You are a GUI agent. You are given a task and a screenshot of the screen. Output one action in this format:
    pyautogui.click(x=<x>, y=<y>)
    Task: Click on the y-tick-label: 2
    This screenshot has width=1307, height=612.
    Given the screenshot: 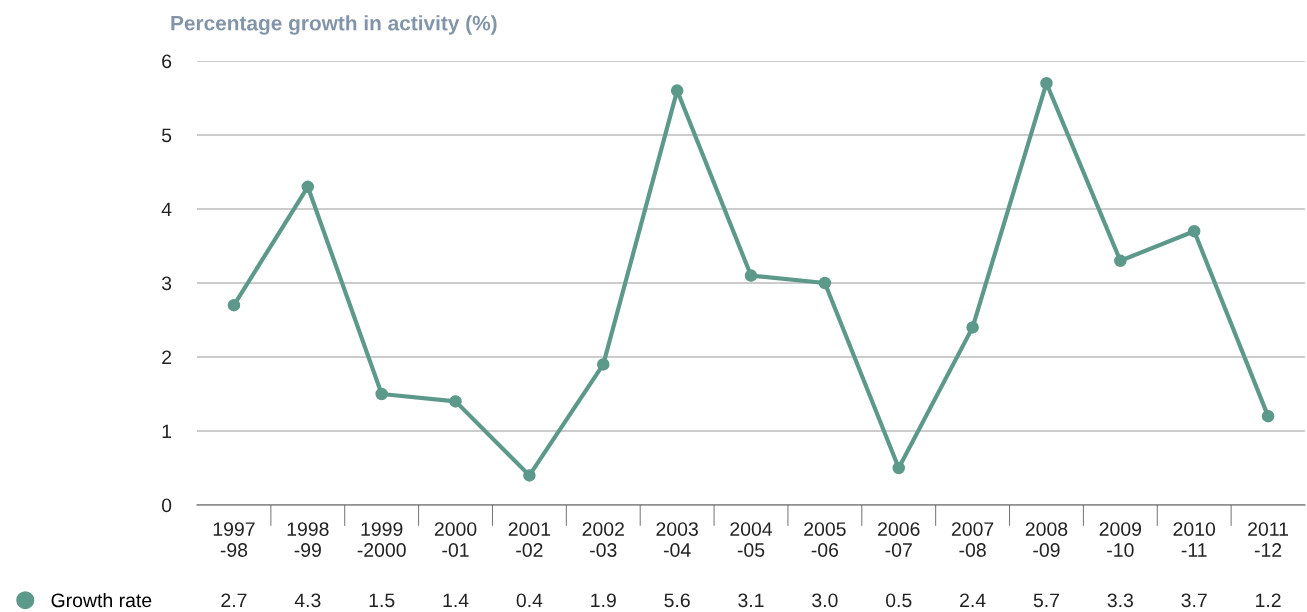 What is the action you would take?
    pyautogui.click(x=167, y=357)
    